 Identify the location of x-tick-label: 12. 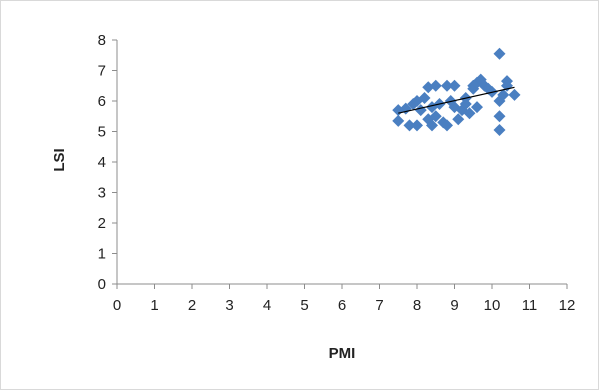
(567, 305).